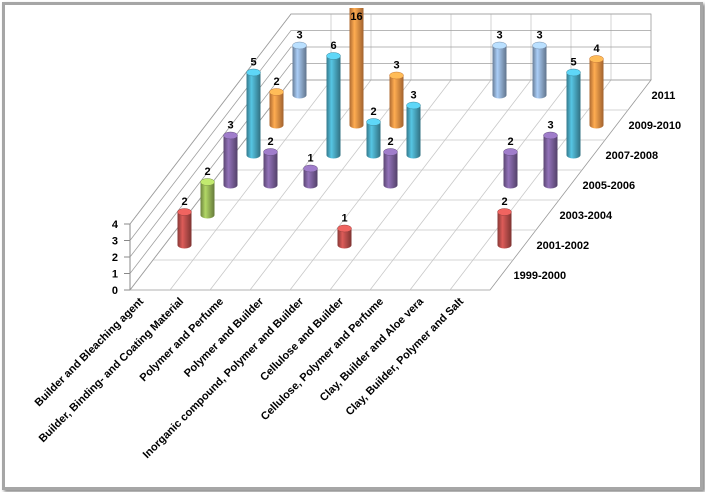 The width and height of the screenshot is (705, 492). I want to click on x-tick-label: Polymer and Builder, so click(224, 337).